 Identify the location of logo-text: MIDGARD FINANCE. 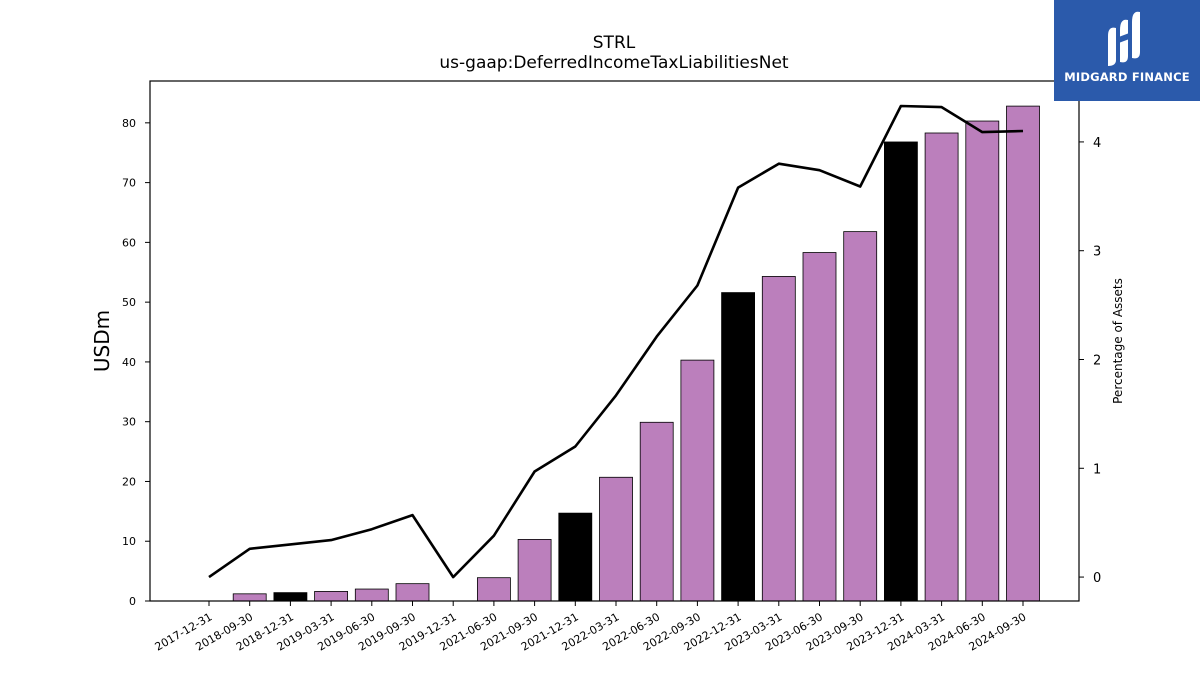
(1127, 77).